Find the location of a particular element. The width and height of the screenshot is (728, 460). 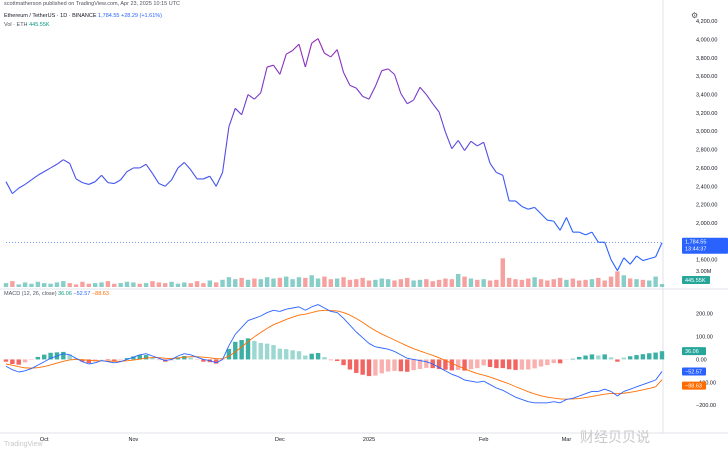

gear-icon: ⚙ is located at coordinates (695, 15).